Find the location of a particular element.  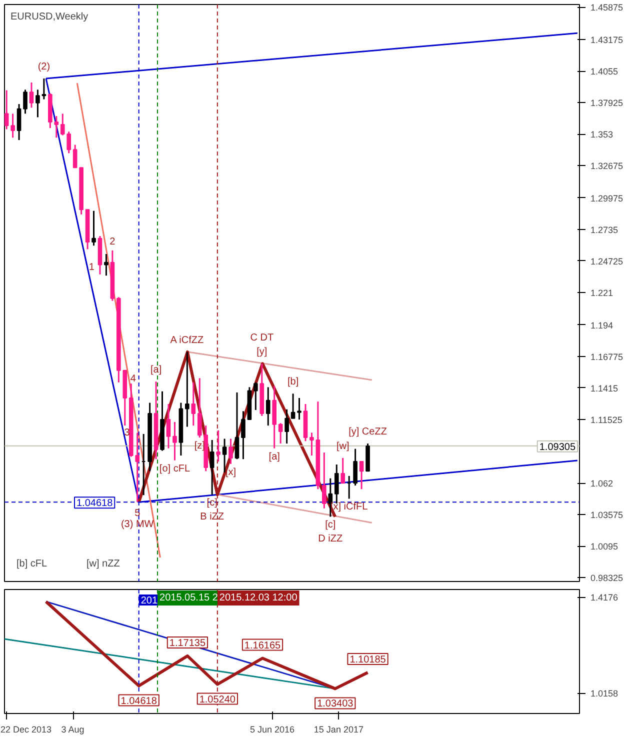

annotation: [y] CeZZ is located at coordinates (367, 432).